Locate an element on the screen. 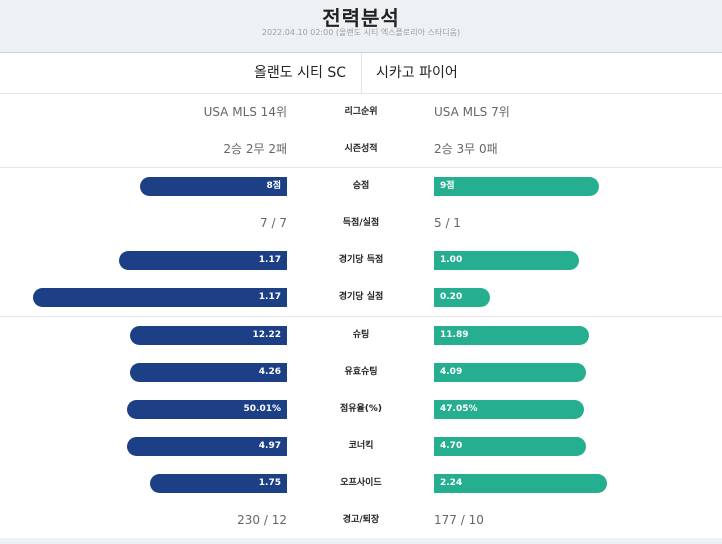 Image resolution: width=722 pixels, height=544 pixels. stat-label: 시즌성적 is located at coordinates (361, 149).